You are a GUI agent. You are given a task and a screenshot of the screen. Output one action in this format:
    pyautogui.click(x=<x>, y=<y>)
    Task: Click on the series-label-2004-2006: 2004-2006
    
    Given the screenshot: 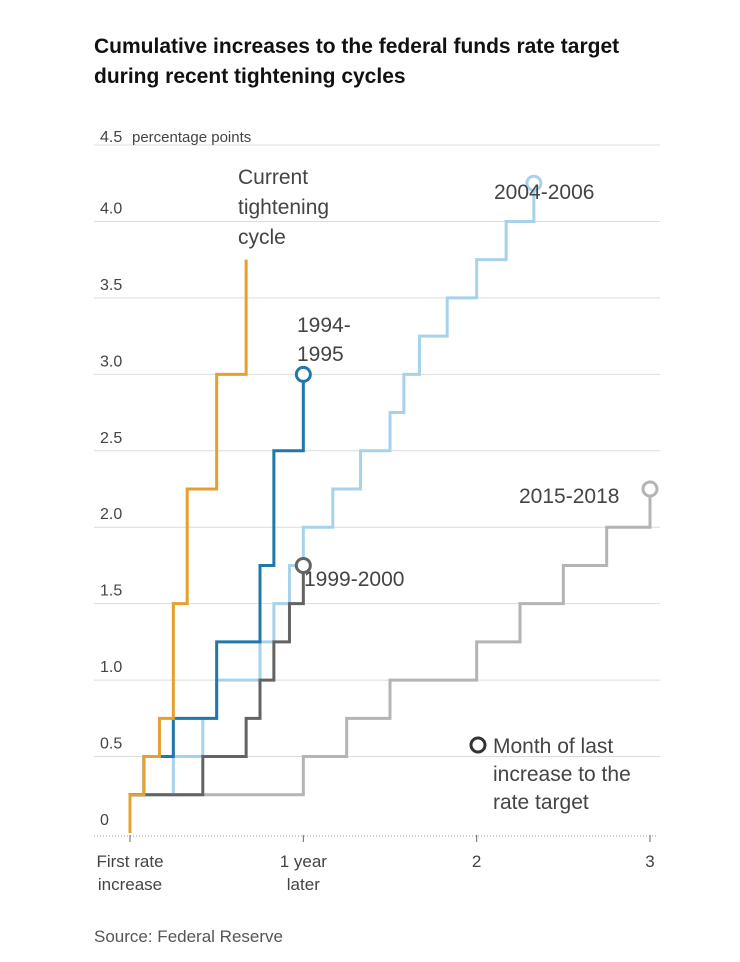 What is the action you would take?
    pyautogui.click(x=544, y=192)
    